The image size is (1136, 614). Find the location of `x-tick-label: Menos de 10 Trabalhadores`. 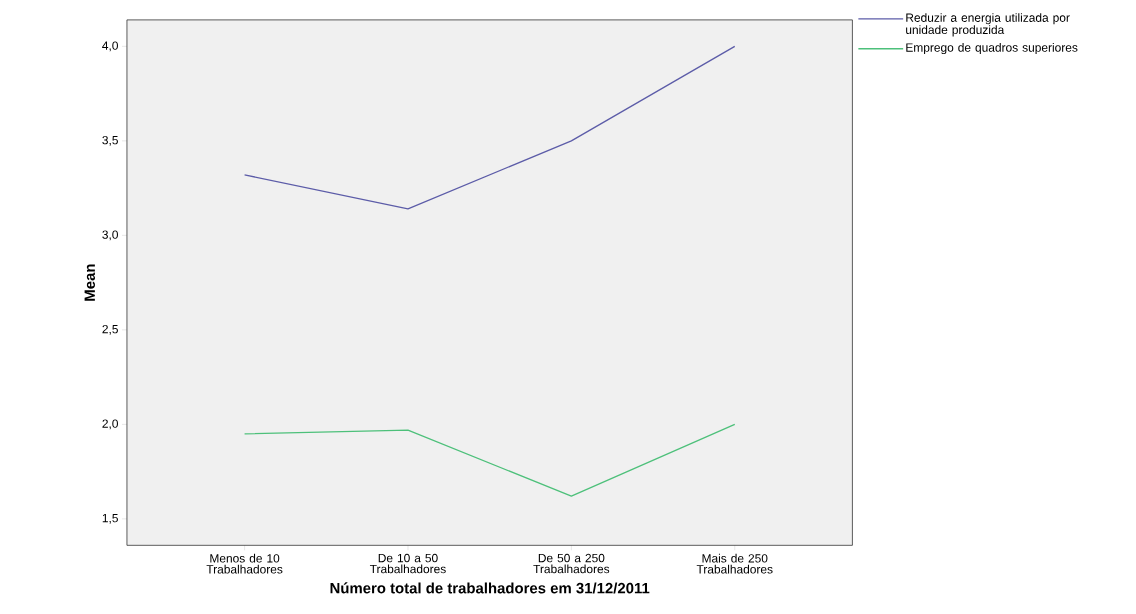

x-tick-label: Menos de 10 Trabalhadores is located at coordinates (244, 563).